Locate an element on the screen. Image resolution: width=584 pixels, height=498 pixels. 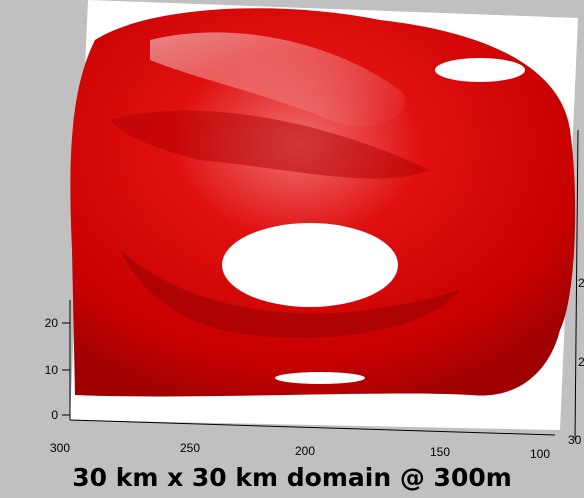
tick-label: 30 is located at coordinates (575, 440).